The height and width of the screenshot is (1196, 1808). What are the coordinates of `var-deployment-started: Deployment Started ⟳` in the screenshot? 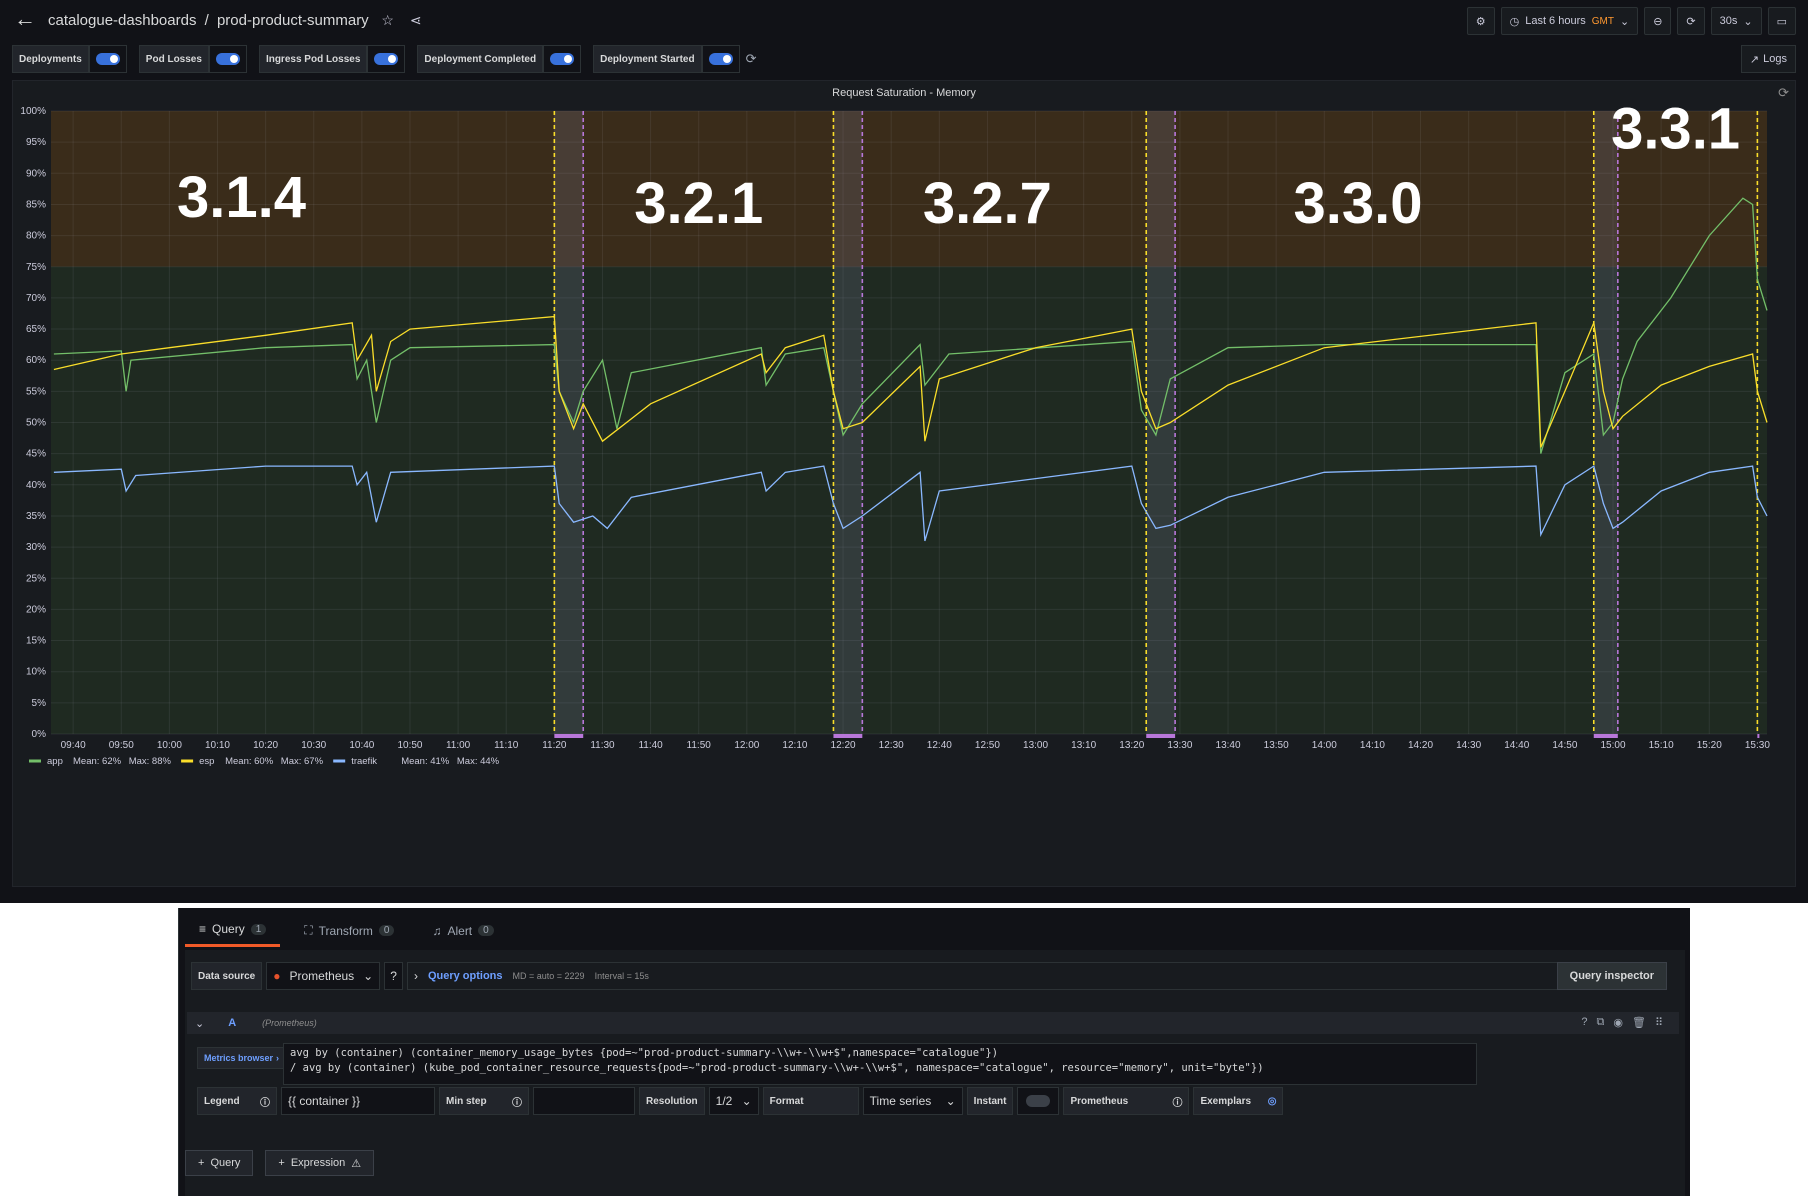 It's located at (674, 59).